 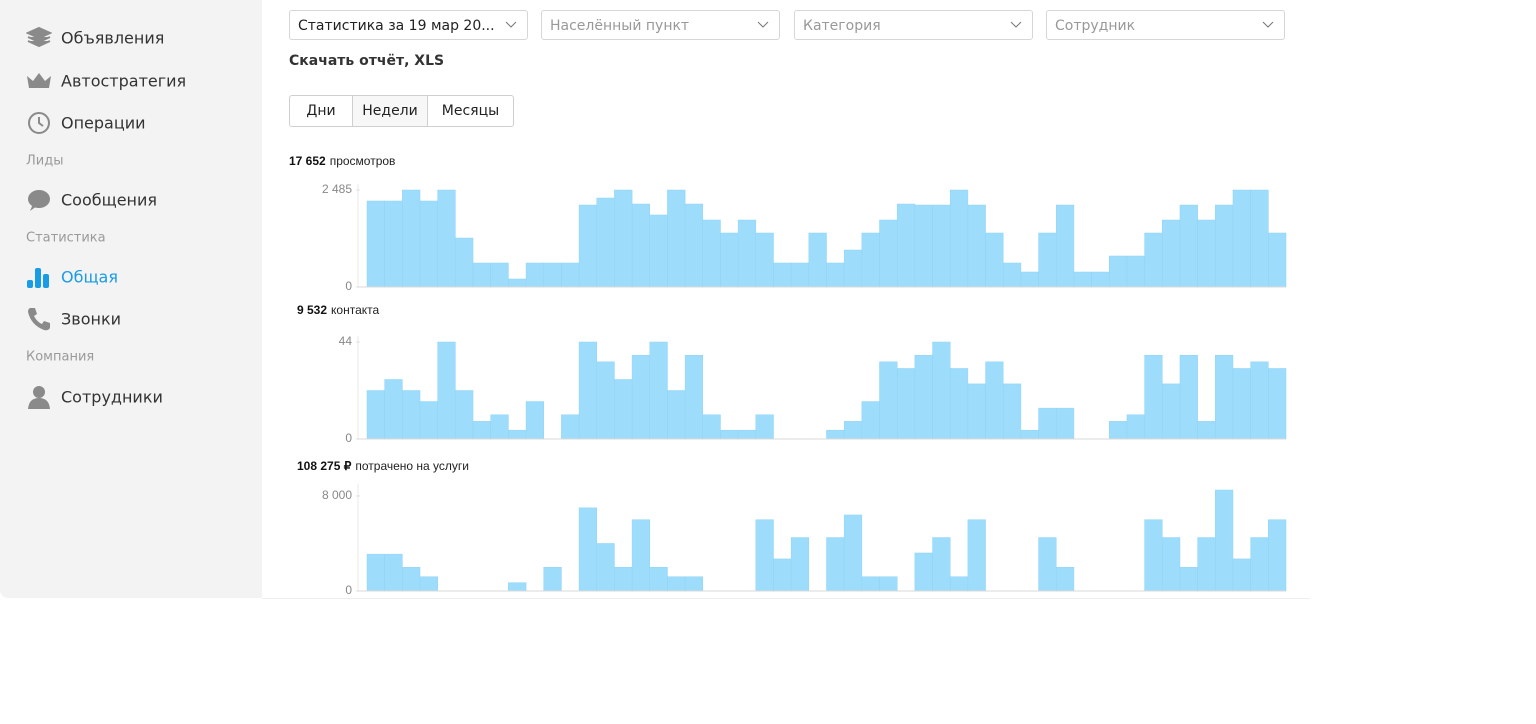 I want to click on tab: Месяцы, so click(x=470, y=111).